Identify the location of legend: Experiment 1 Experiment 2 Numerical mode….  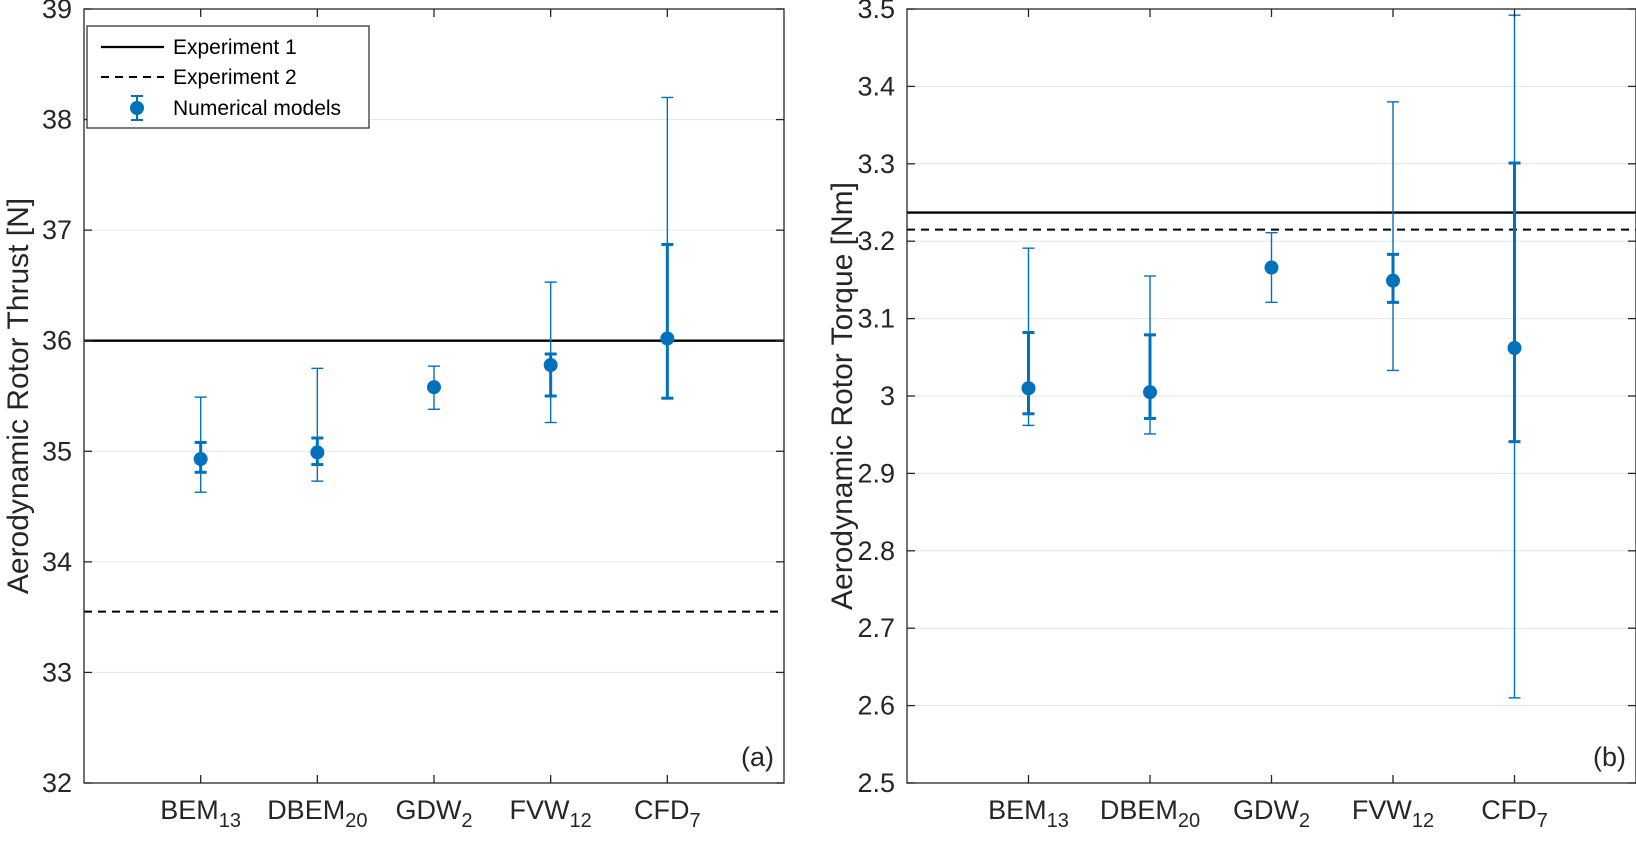
(228, 77).